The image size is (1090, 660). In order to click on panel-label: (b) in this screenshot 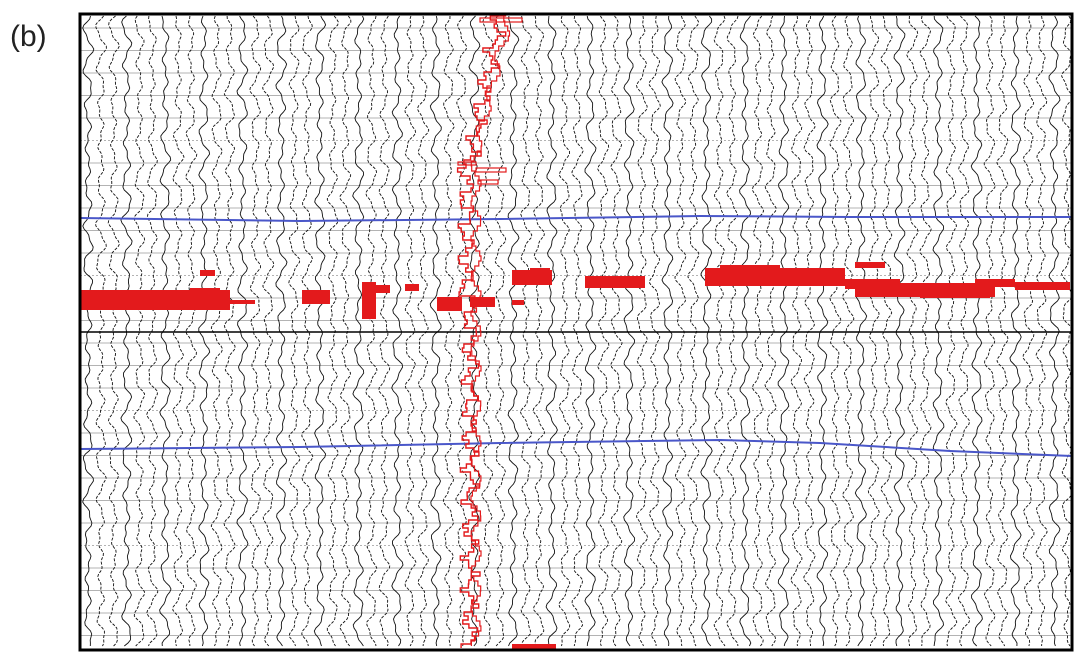, I will do `click(28, 36)`.